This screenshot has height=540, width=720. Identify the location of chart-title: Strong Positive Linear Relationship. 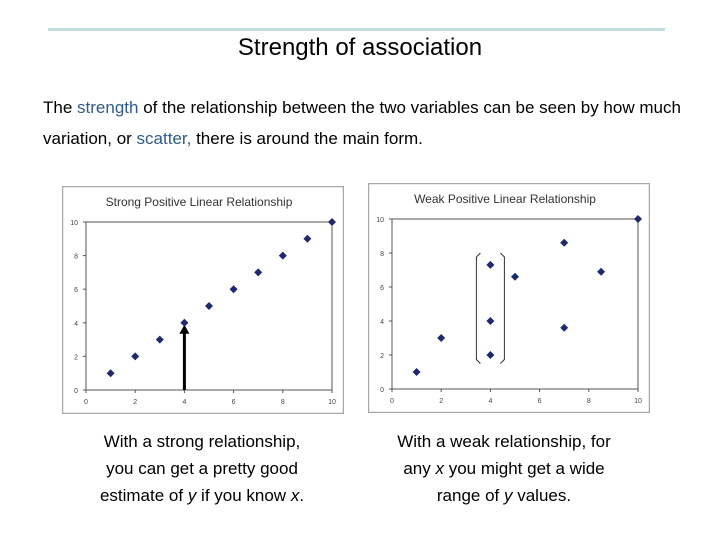
(199, 202).